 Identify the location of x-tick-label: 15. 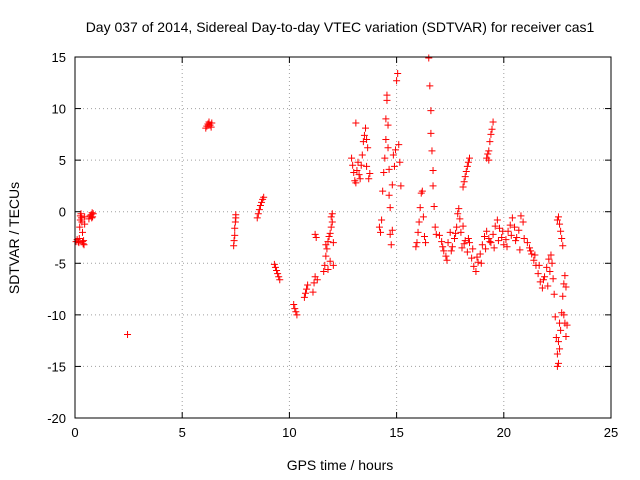
(396, 432).